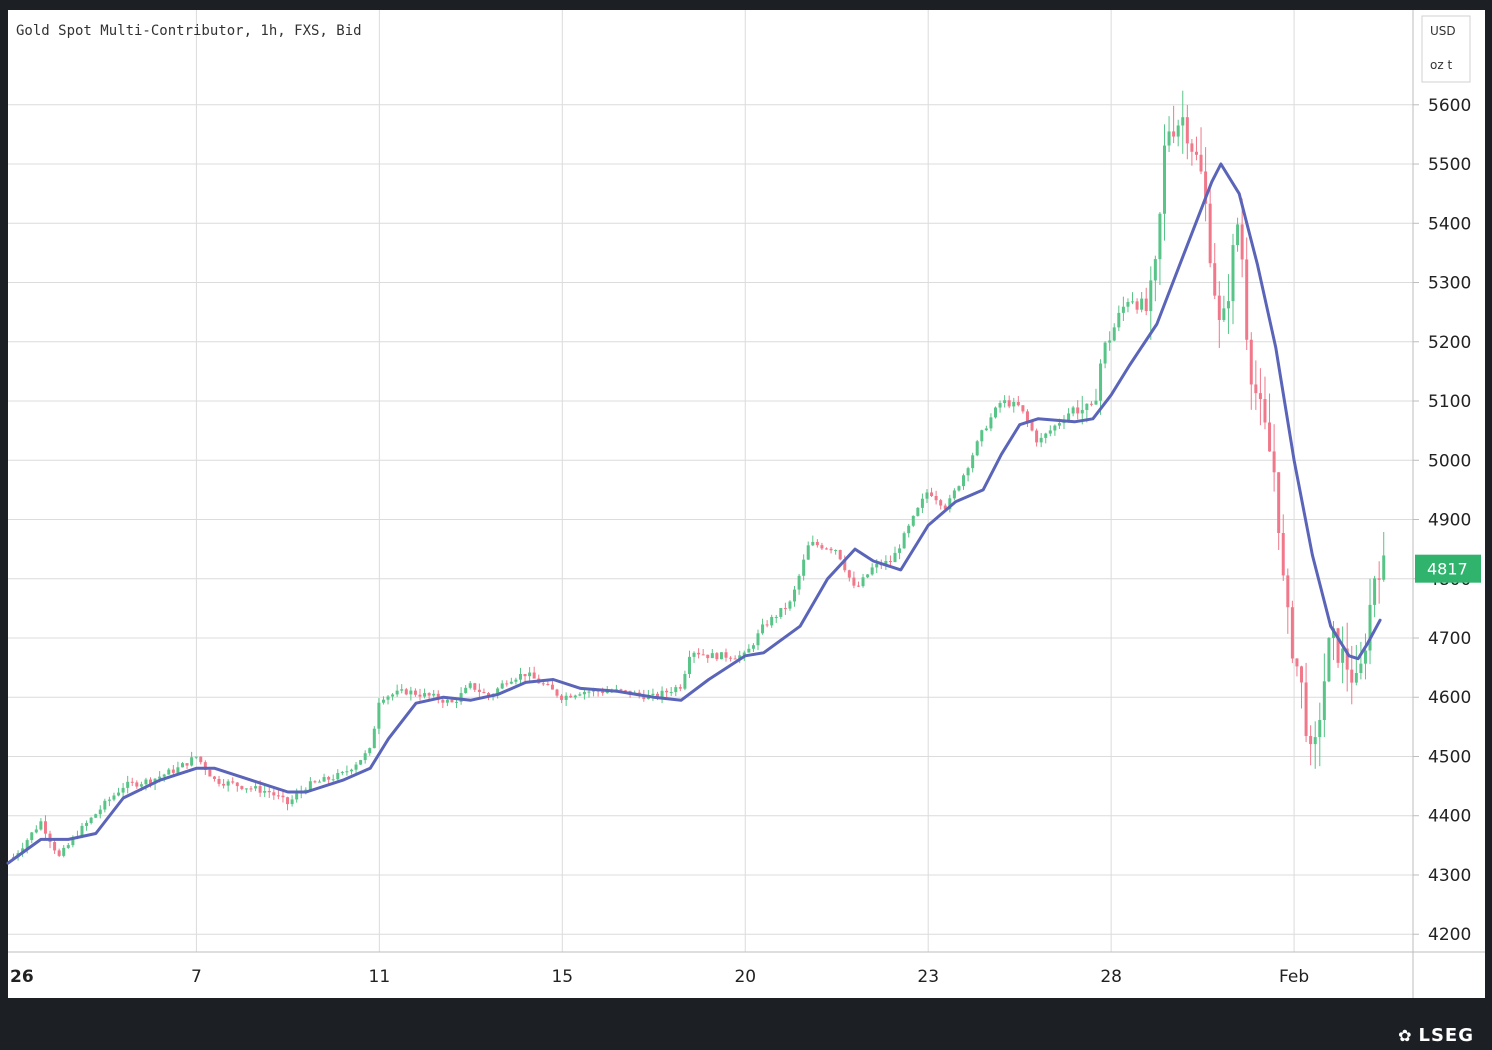 This screenshot has width=1492, height=1050. What do you see at coordinates (1449, 165) in the screenshot?
I see `y-tick-label: 5500` at bounding box center [1449, 165].